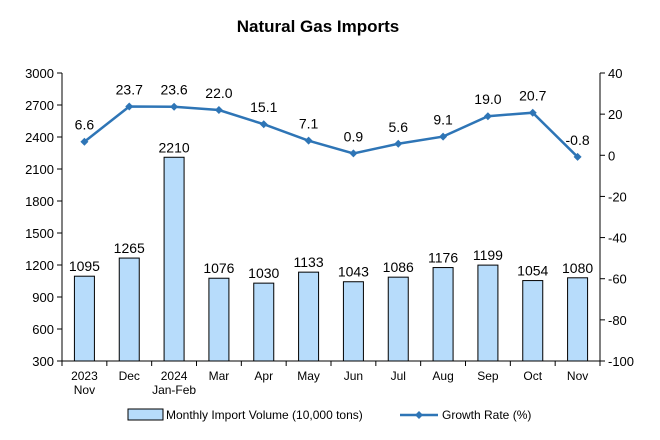  I want to click on growth-rate-line, so click(331, 131).